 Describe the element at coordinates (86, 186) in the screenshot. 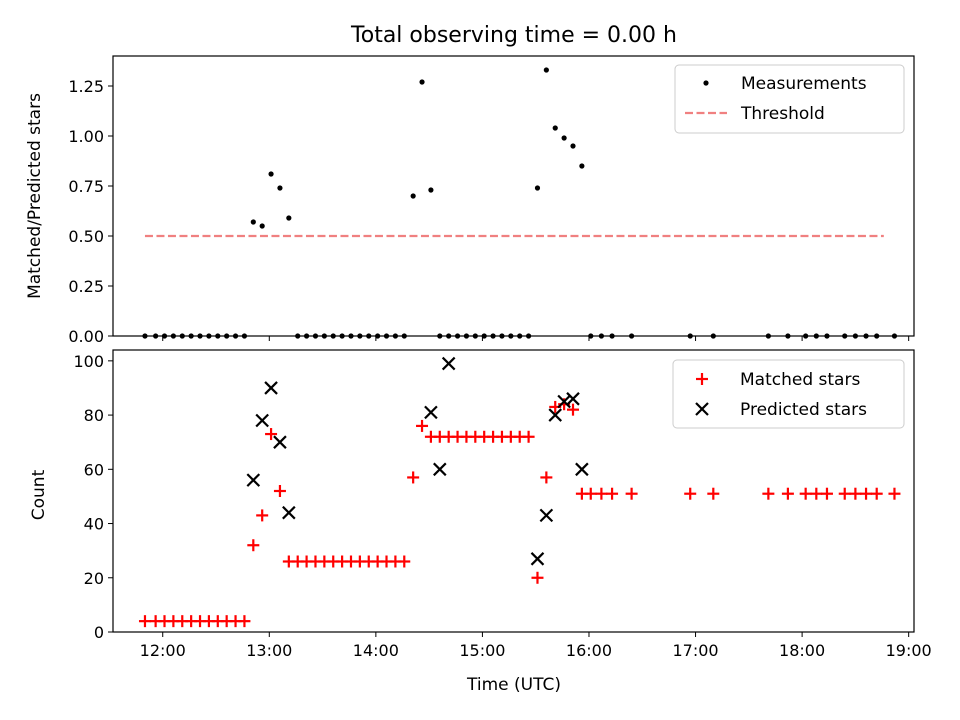

I see `ratio-y-tick-label: 0.75` at that location.